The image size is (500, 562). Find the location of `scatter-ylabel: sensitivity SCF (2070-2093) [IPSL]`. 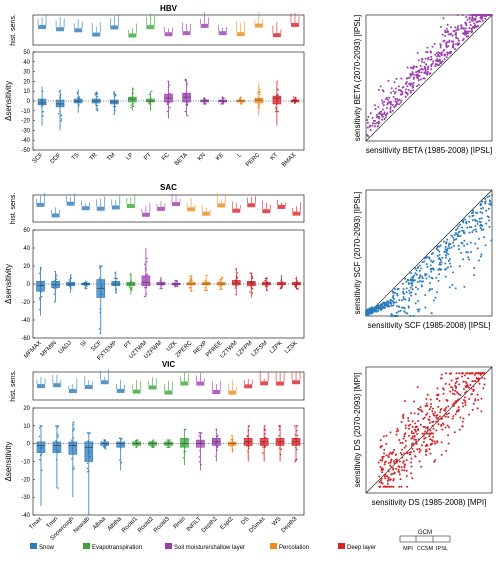

scatter-ylabel: sensitivity SCF (2070-2093) [IPSL] is located at coordinates (357, 253).